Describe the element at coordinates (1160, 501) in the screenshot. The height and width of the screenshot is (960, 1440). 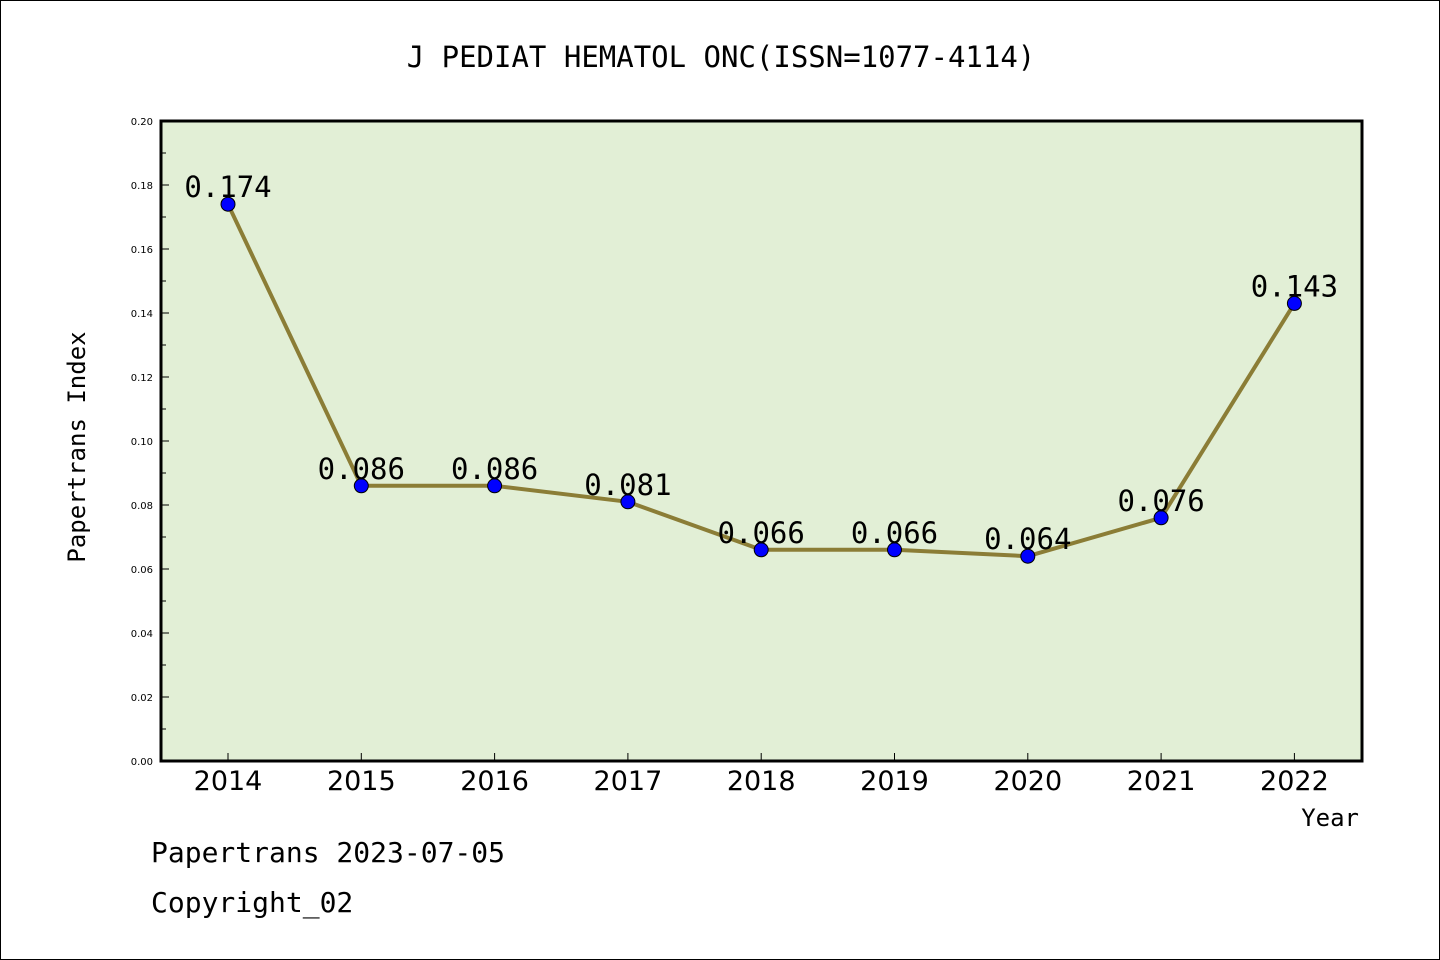
I see `data-label: 0.076` at that location.